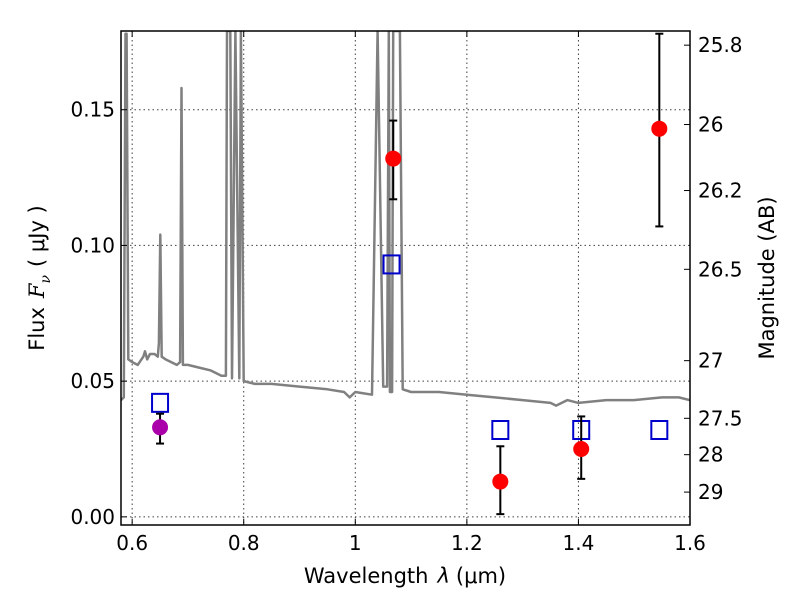 The height and width of the screenshot is (600, 800). Describe the element at coordinates (355, 543) in the screenshot. I see `x-tick-label: 1` at that location.